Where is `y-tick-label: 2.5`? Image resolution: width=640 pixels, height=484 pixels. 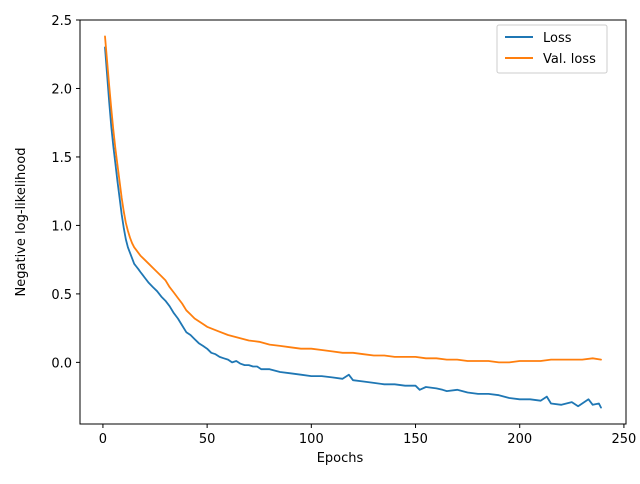
y-tick-label: 2.5 is located at coordinates (61, 21).